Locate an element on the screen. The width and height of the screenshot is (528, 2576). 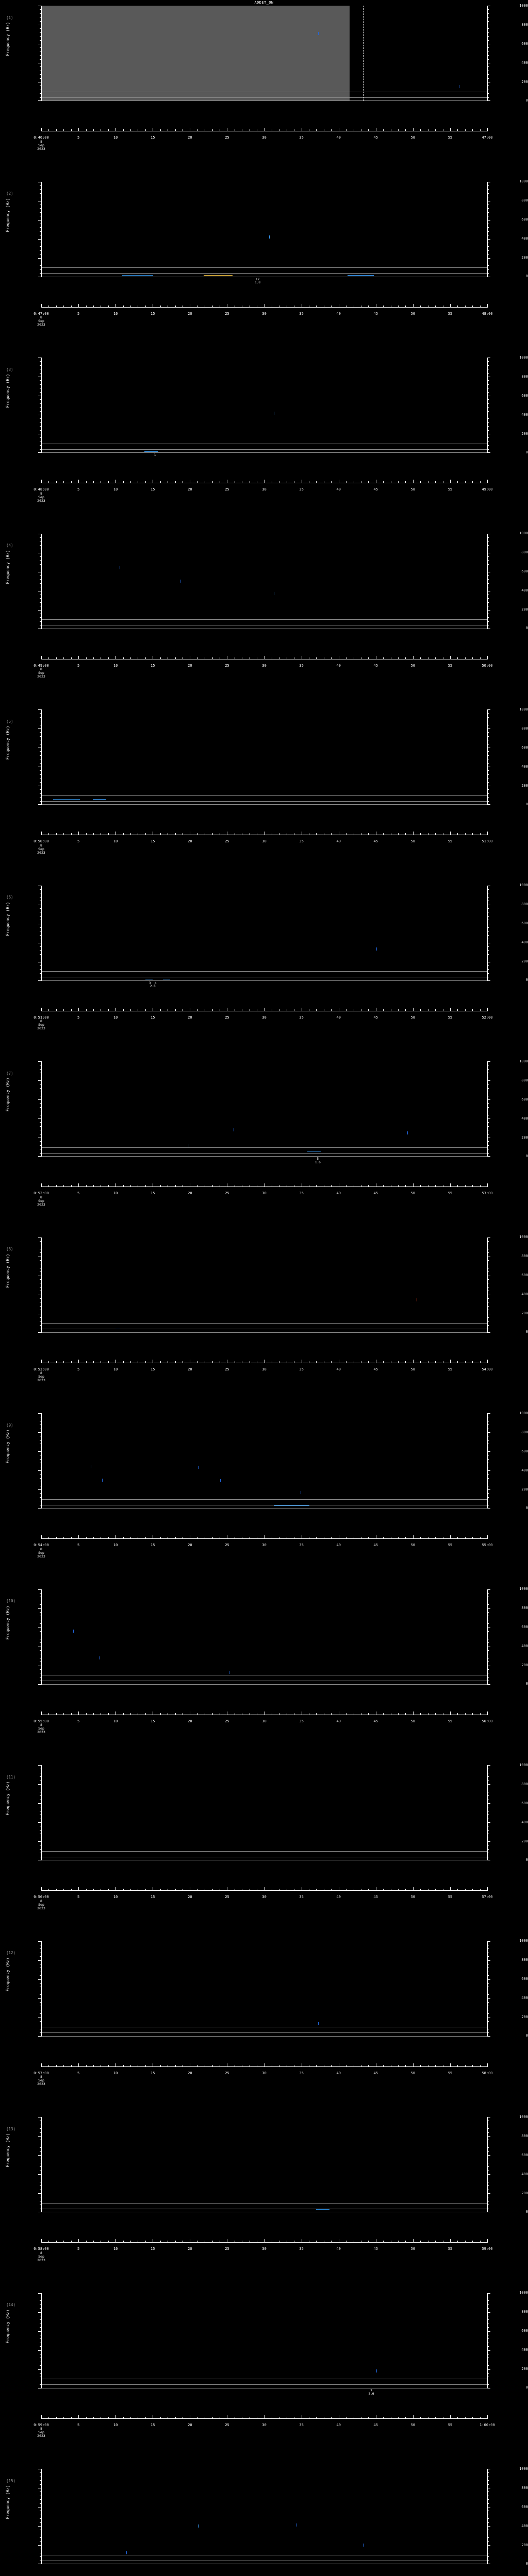
x-axis-tick-label: 30 is located at coordinates (264, 1369).